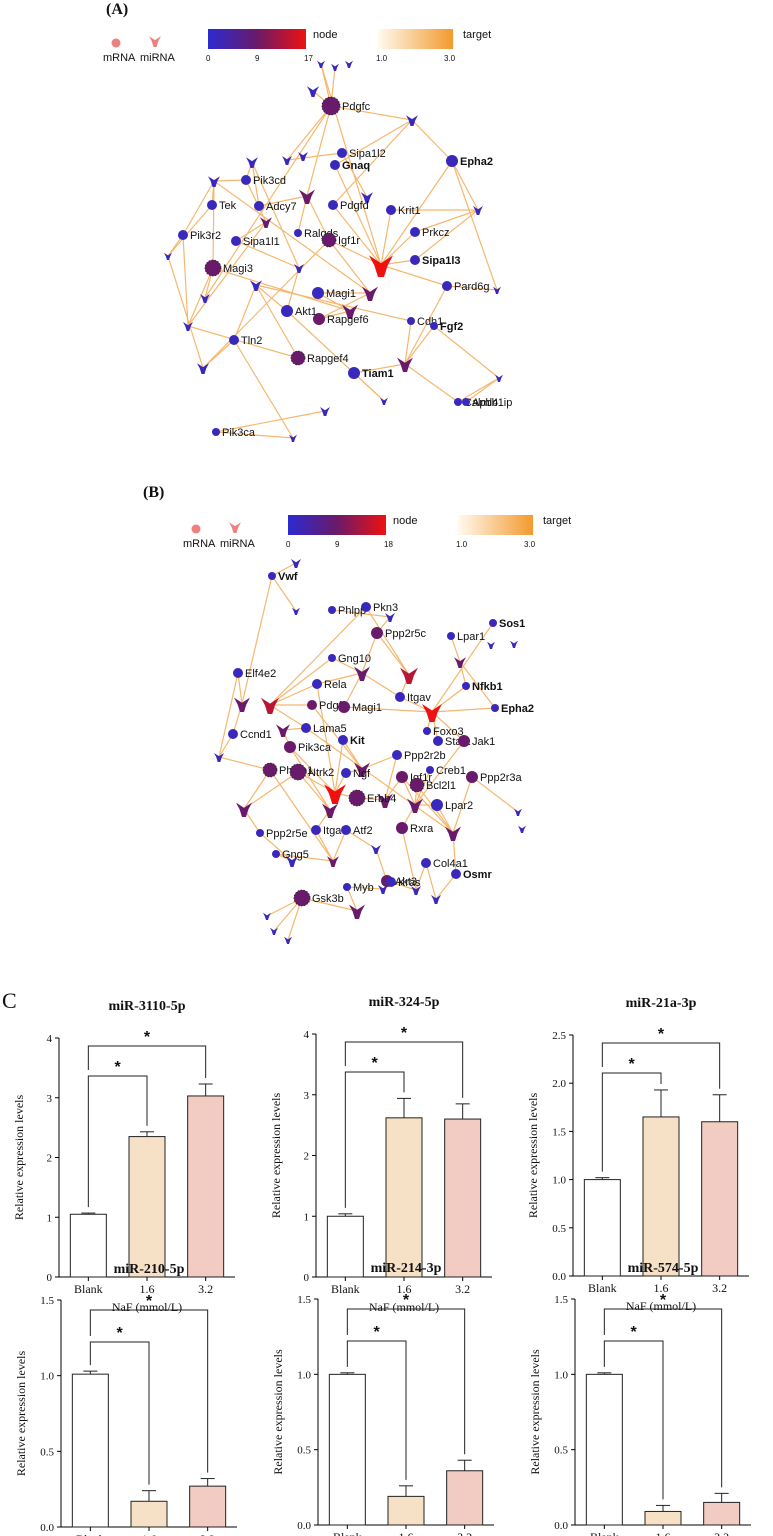 The width and height of the screenshot is (773, 1536). What do you see at coordinates (328, 359) in the screenshot?
I see `gene-label: Rapgef4` at bounding box center [328, 359].